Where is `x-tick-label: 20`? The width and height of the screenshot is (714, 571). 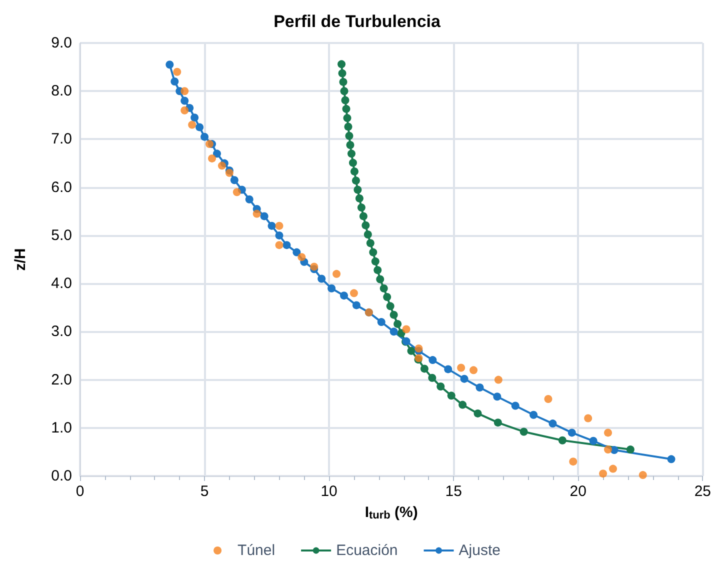 x-tick-label: 20 is located at coordinates (578, 491).